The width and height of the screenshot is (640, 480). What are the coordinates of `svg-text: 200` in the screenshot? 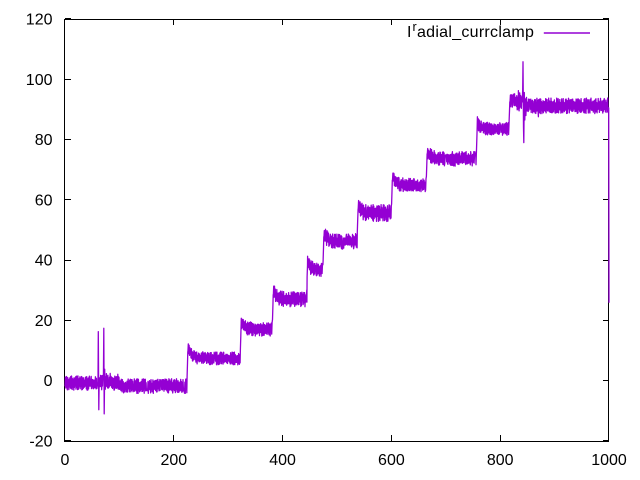 It's located at (173, 460).